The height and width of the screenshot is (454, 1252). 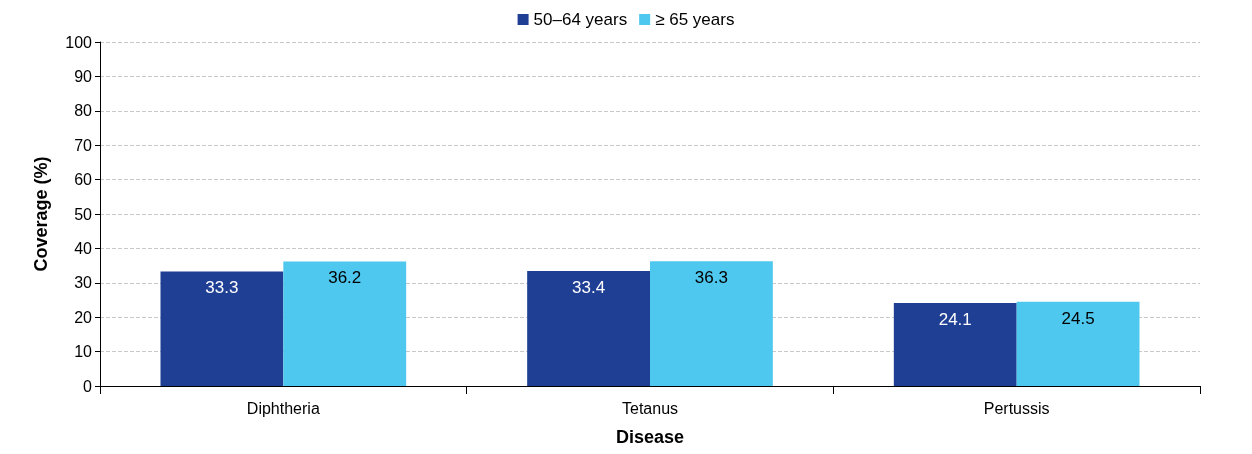 I want to click on x-tick-label: Tetanus, so click(x=650, y=408).